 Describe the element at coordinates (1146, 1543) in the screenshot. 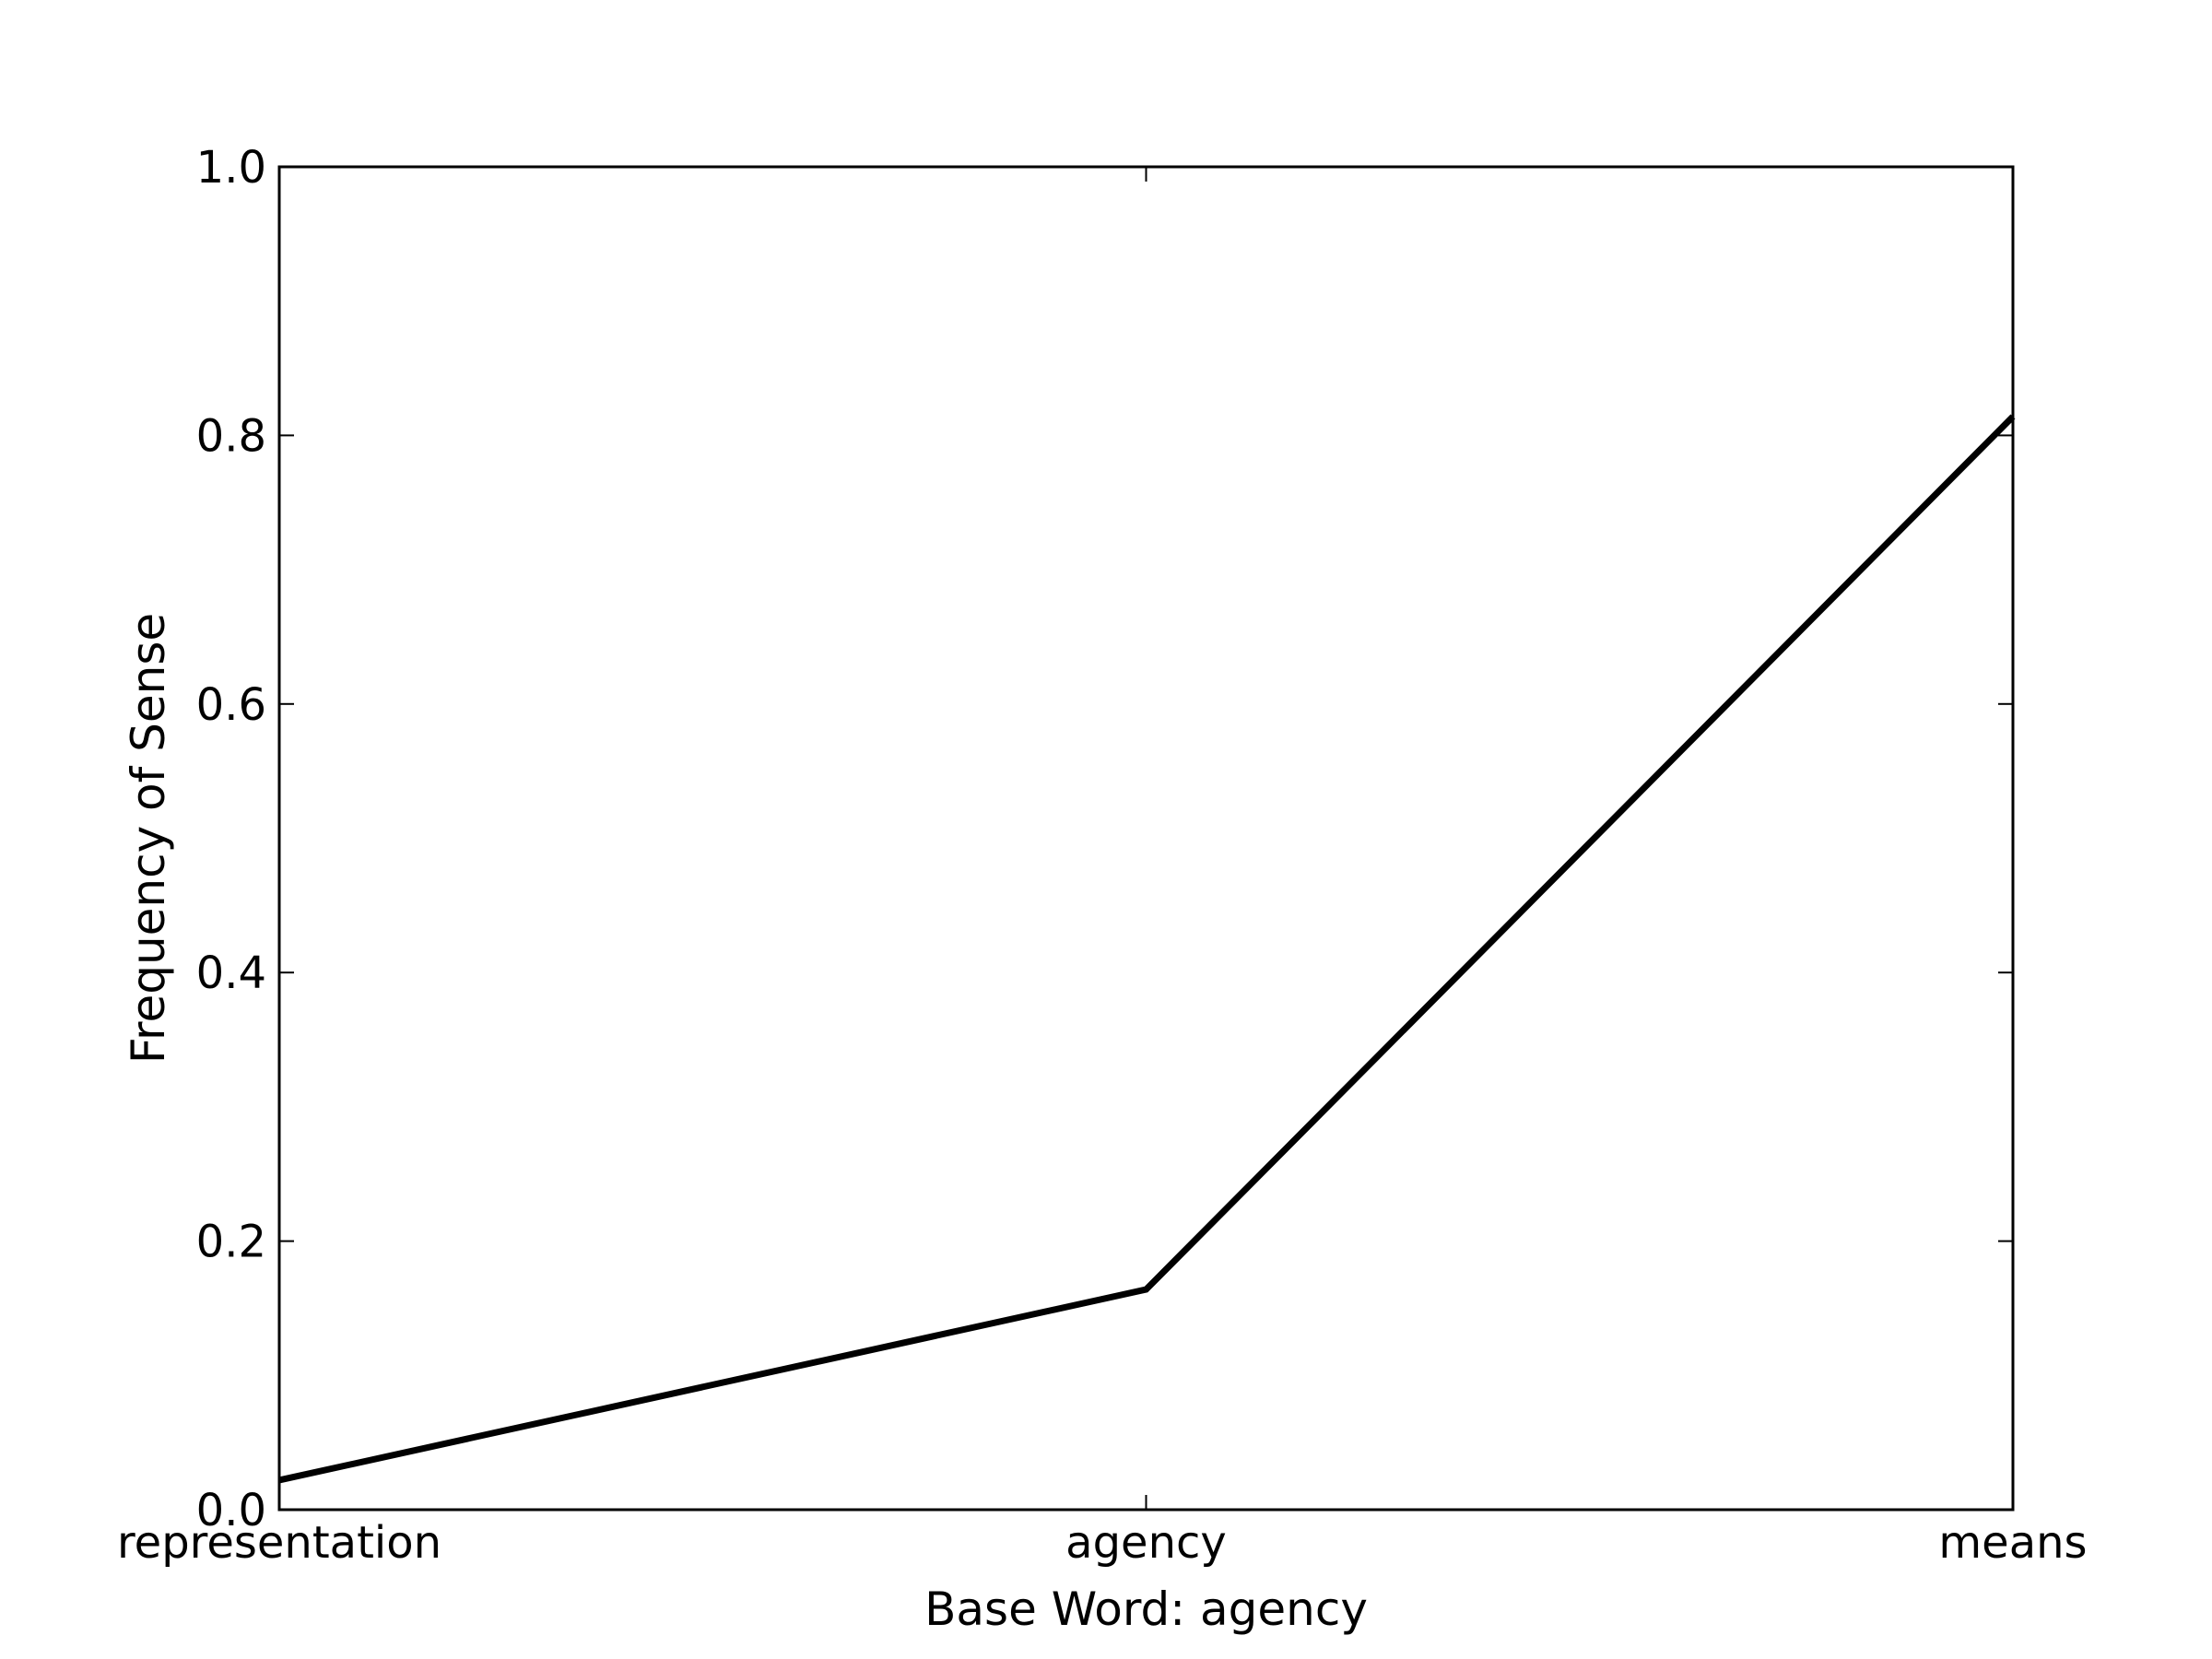

I see `x-tick-label: agency` at that location.